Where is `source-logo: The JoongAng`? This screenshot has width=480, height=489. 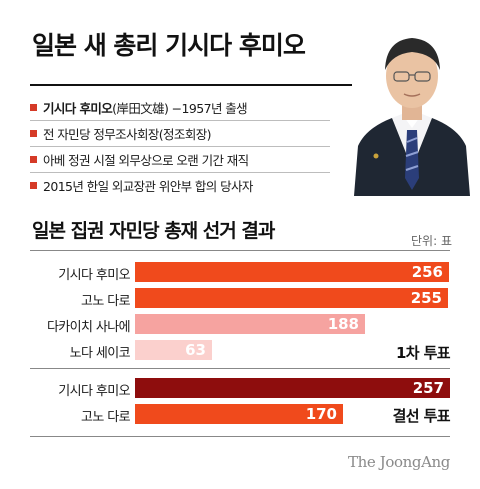 source-logo: The JoongAng is located at coordinates (399, 462).